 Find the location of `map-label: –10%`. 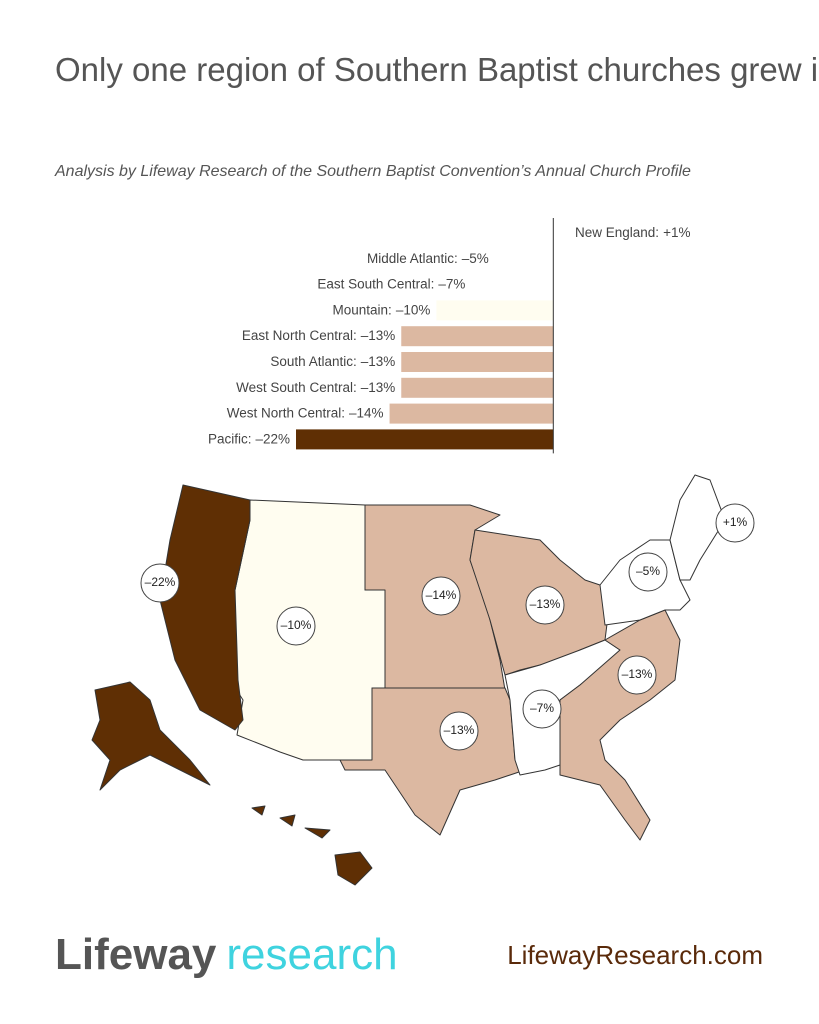

map-label: –10% is located at coordinates (296, 625).